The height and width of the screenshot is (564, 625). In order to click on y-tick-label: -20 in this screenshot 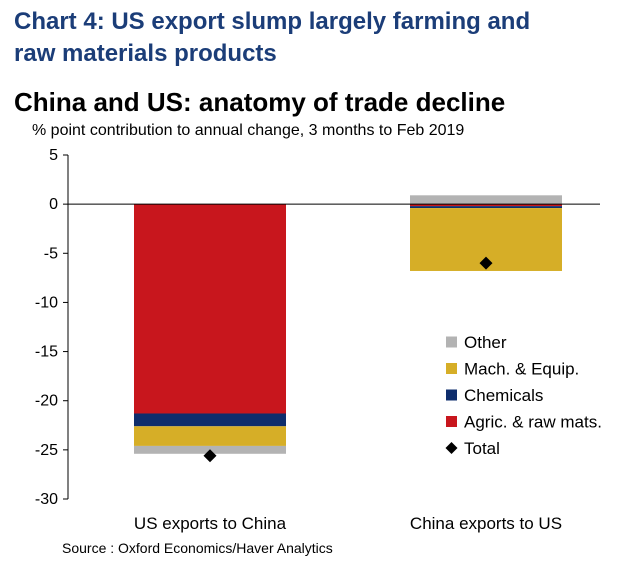, I will do `click(46, 401)`.